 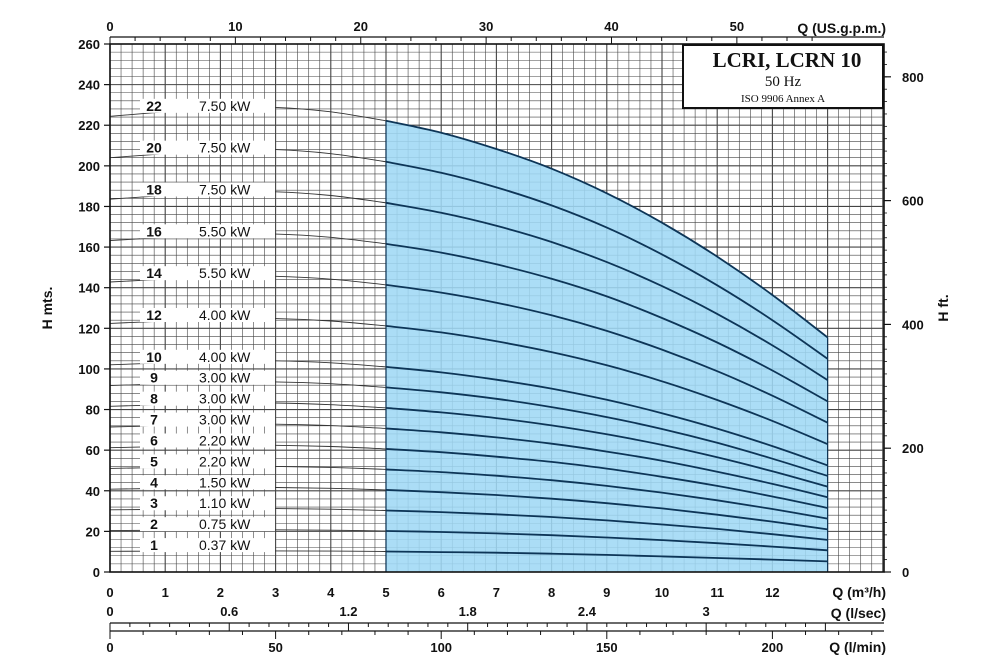 What do you see at coordinates (783, 76) in the screenshot?
I see `title-box: LCRI, LCRN 10 50 Hz ISO 9906 Annex A` at bounding box center [783, 76].